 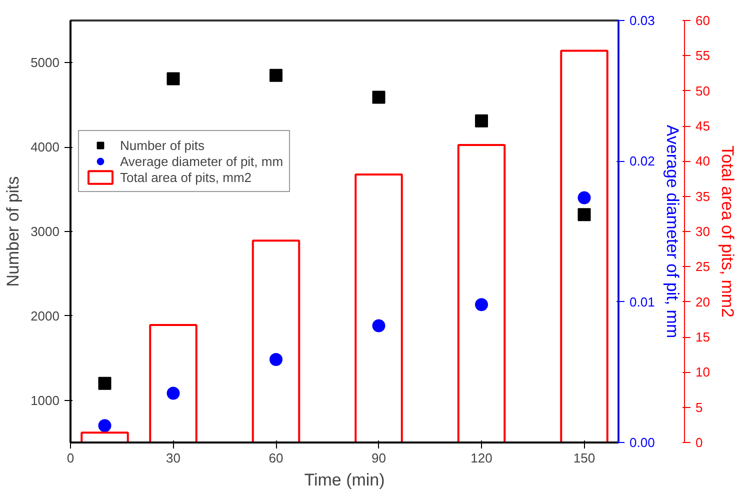 I want to click on x-tick-label: 0, so click(x=70, y=458).